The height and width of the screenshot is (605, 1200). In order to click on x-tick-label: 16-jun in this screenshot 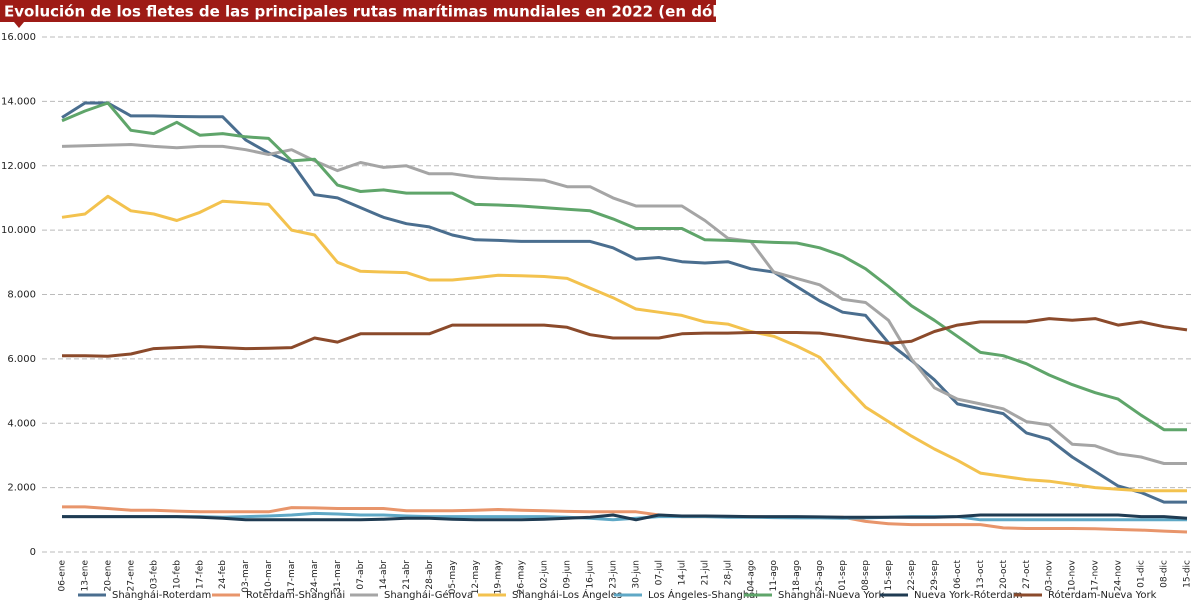, I will do `click(591, 574)`.